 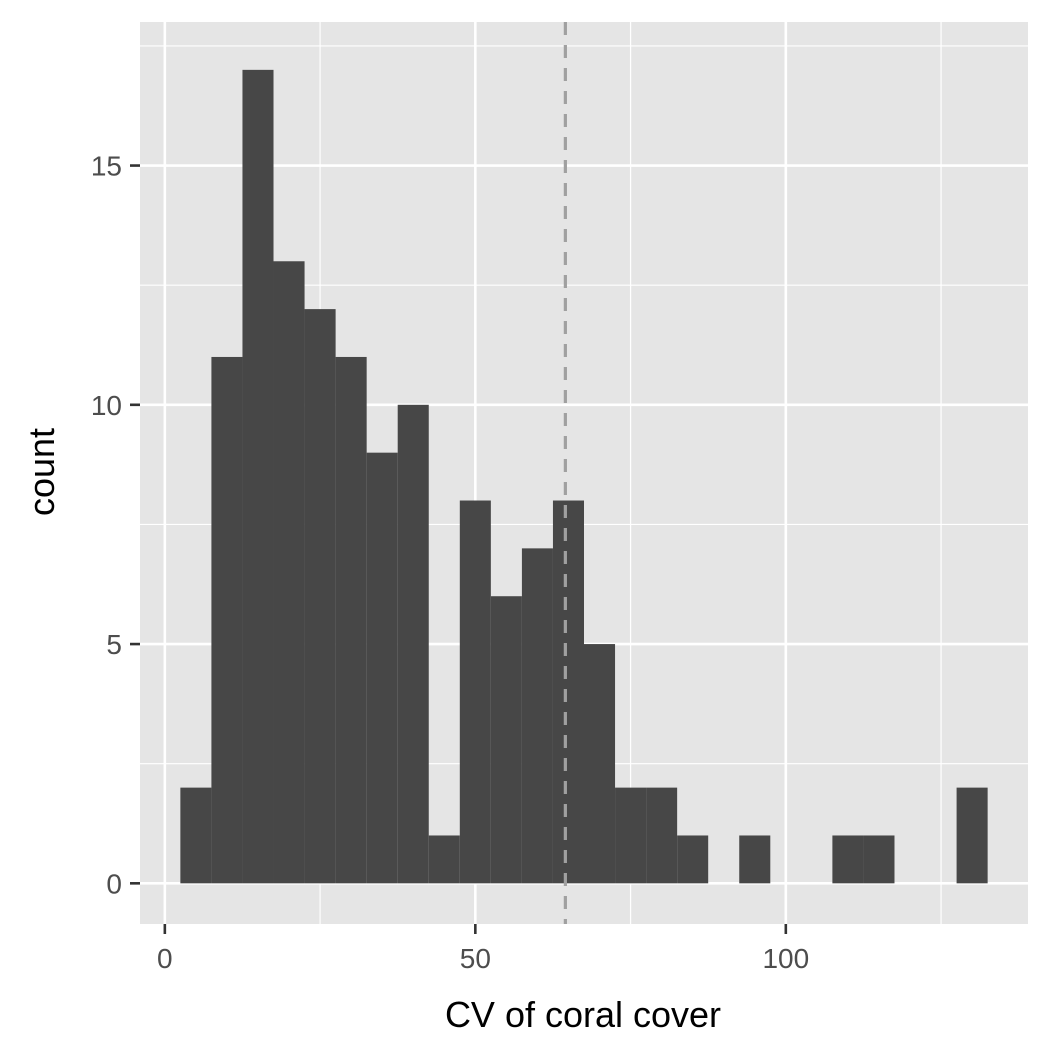 I want to click on y-tick-label: 10, so click(x=106, y=405).